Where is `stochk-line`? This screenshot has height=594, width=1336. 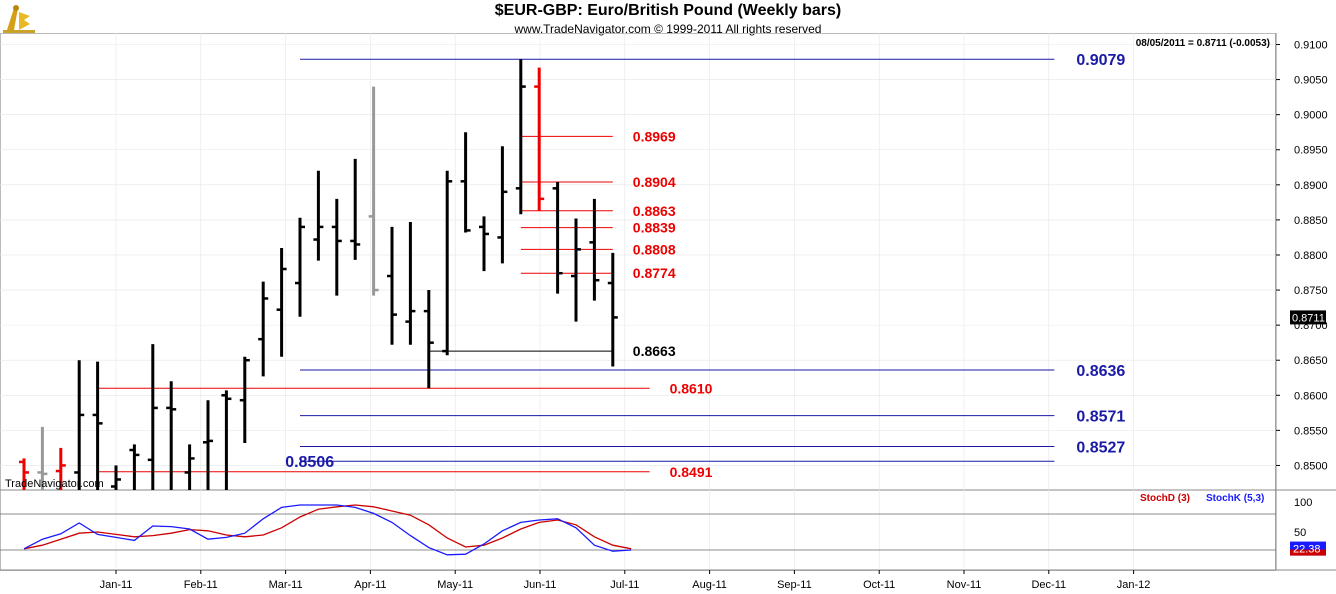 stochk-line is located at coordinates (327, 530).